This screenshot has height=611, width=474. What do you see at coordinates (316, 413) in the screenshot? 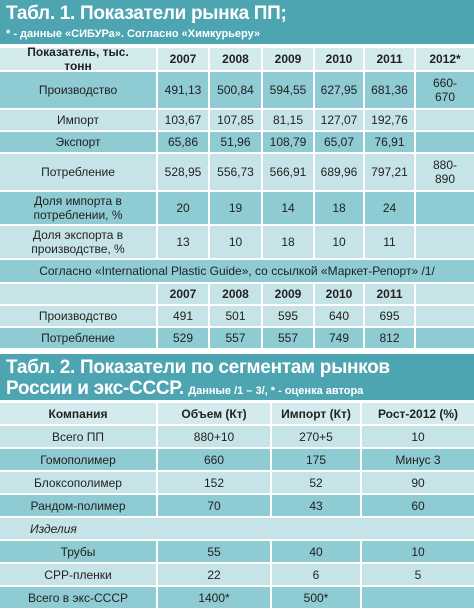
I see `column-header: Импорт (Кт)` at bounding box center [316, 413].